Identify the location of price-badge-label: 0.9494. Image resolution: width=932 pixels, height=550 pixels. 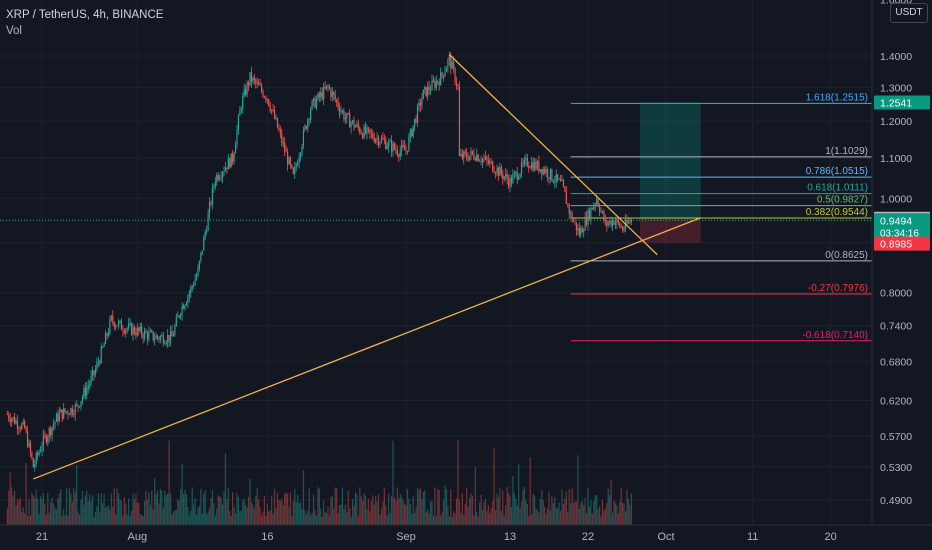
(896, 221).